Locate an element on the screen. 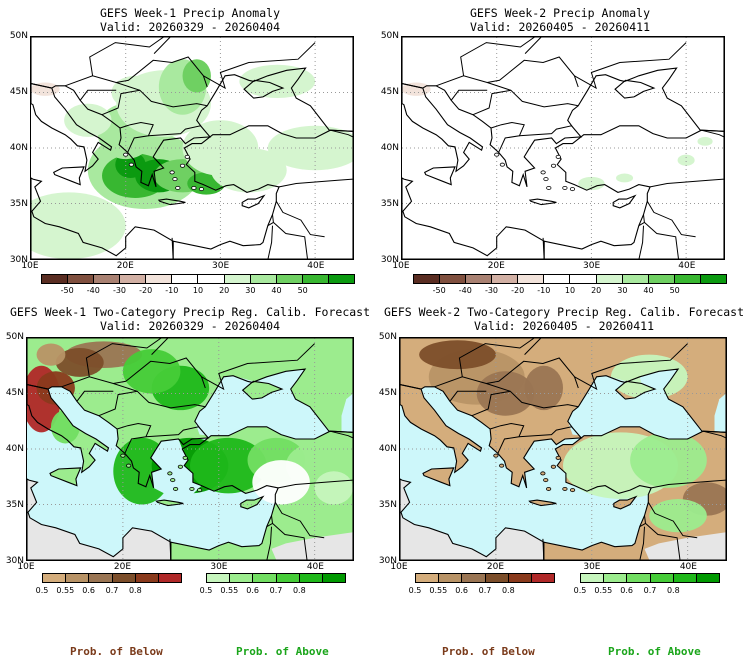 This screenshot has height=662, width=752. colorbar-label: -30 is located at coordinates (119, 290).